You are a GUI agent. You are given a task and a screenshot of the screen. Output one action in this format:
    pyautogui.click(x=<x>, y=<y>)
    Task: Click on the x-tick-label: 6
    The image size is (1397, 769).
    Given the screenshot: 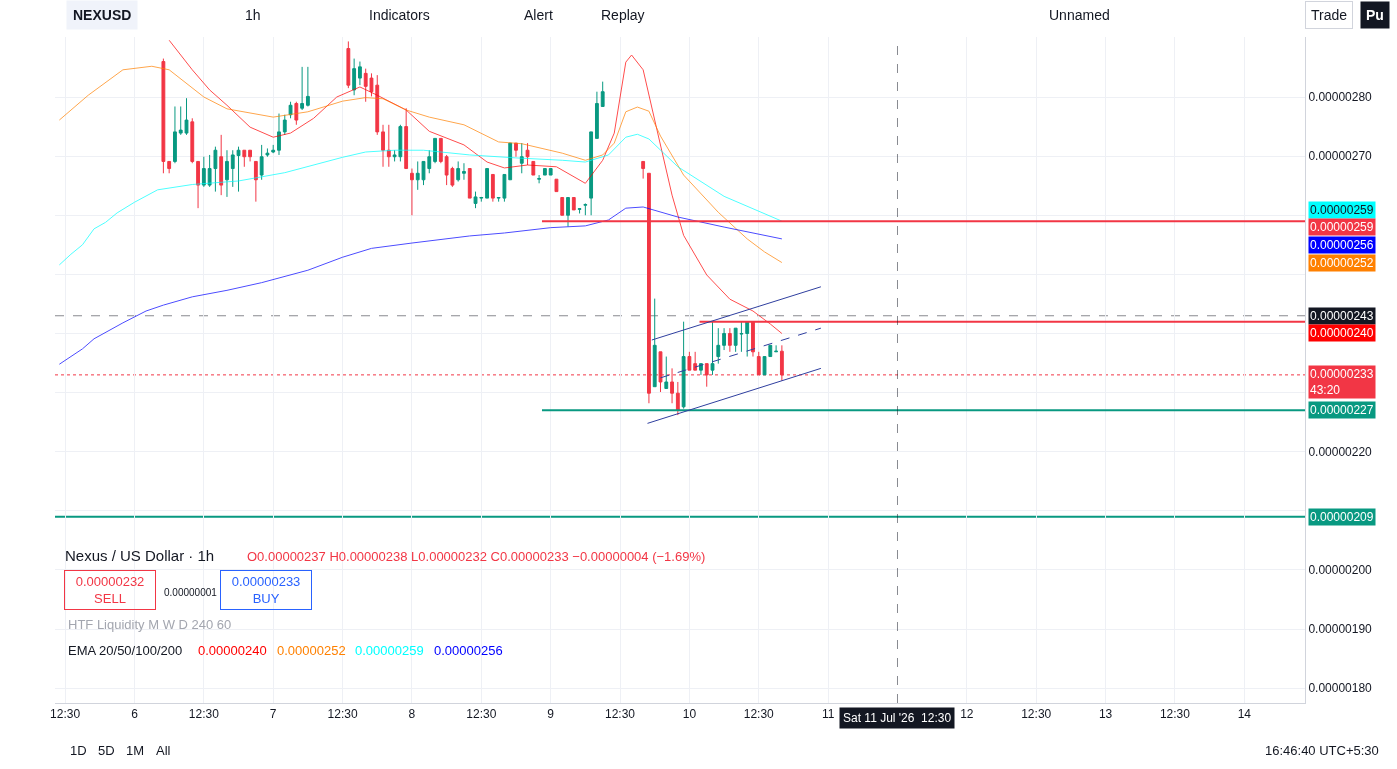 What is the action you would take?
    pyautogui.click(x=135, y=714)
    